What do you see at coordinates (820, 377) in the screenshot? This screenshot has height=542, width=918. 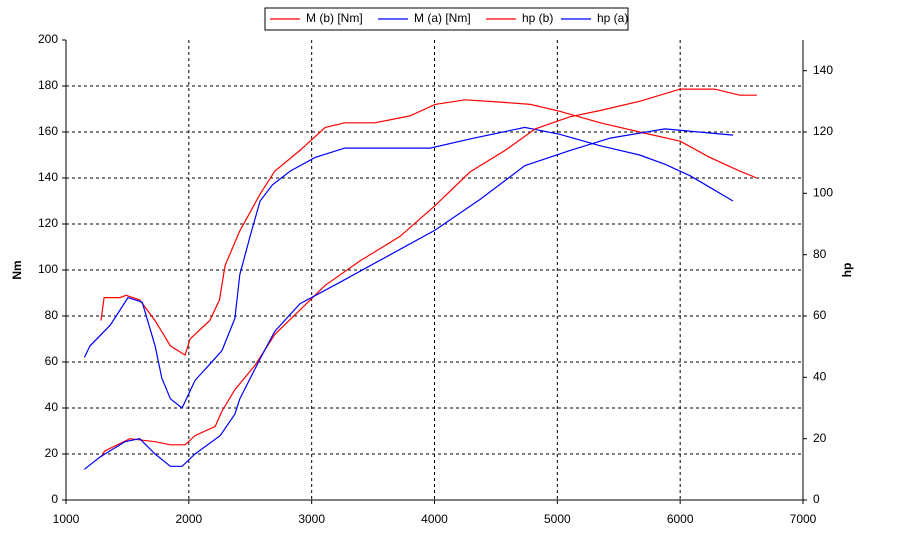 I see `y2-tick-label: 40` at bounding box center [820, 377].